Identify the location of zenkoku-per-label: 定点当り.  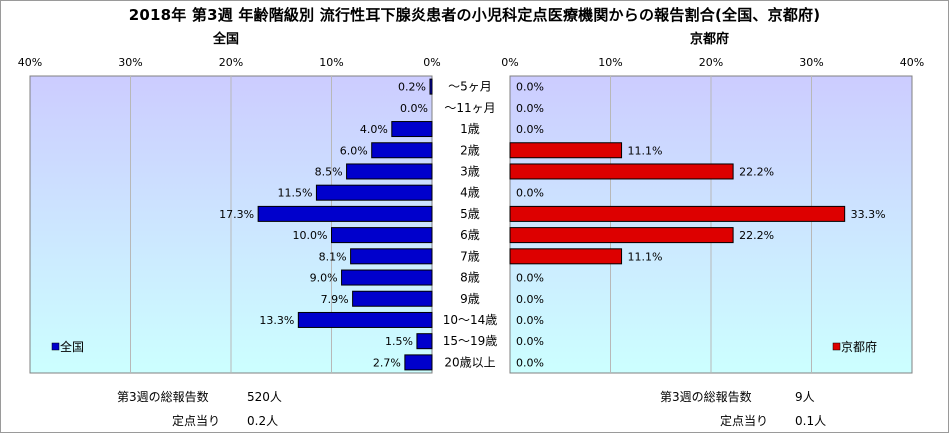
(196, 421).